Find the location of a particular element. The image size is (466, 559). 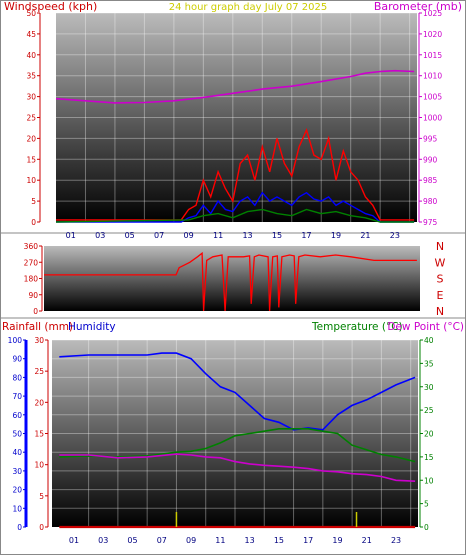

barometer-line is located at coordinates (235, 86).